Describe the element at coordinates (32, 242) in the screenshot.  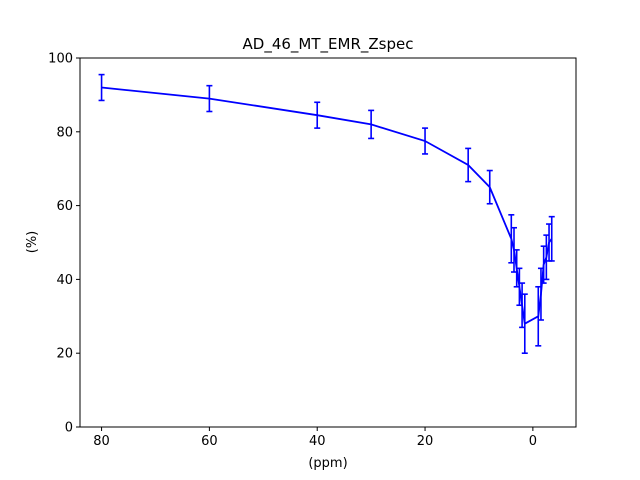
I see `y-axis-label: (%)` at that location.